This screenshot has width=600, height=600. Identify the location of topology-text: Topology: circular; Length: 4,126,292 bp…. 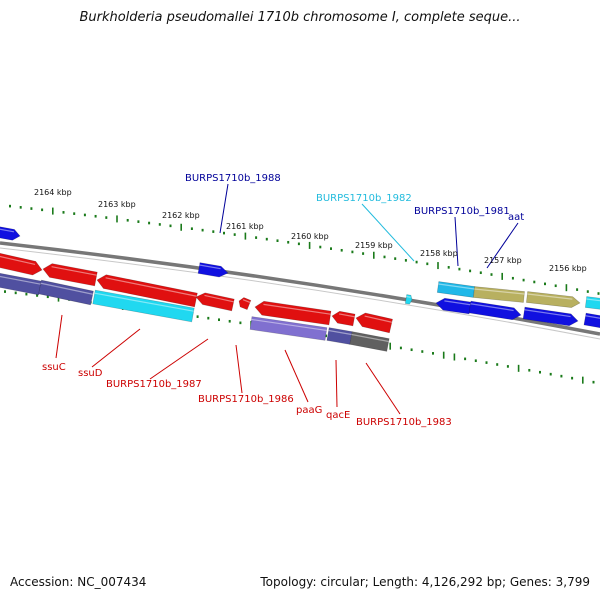
(425, 582).